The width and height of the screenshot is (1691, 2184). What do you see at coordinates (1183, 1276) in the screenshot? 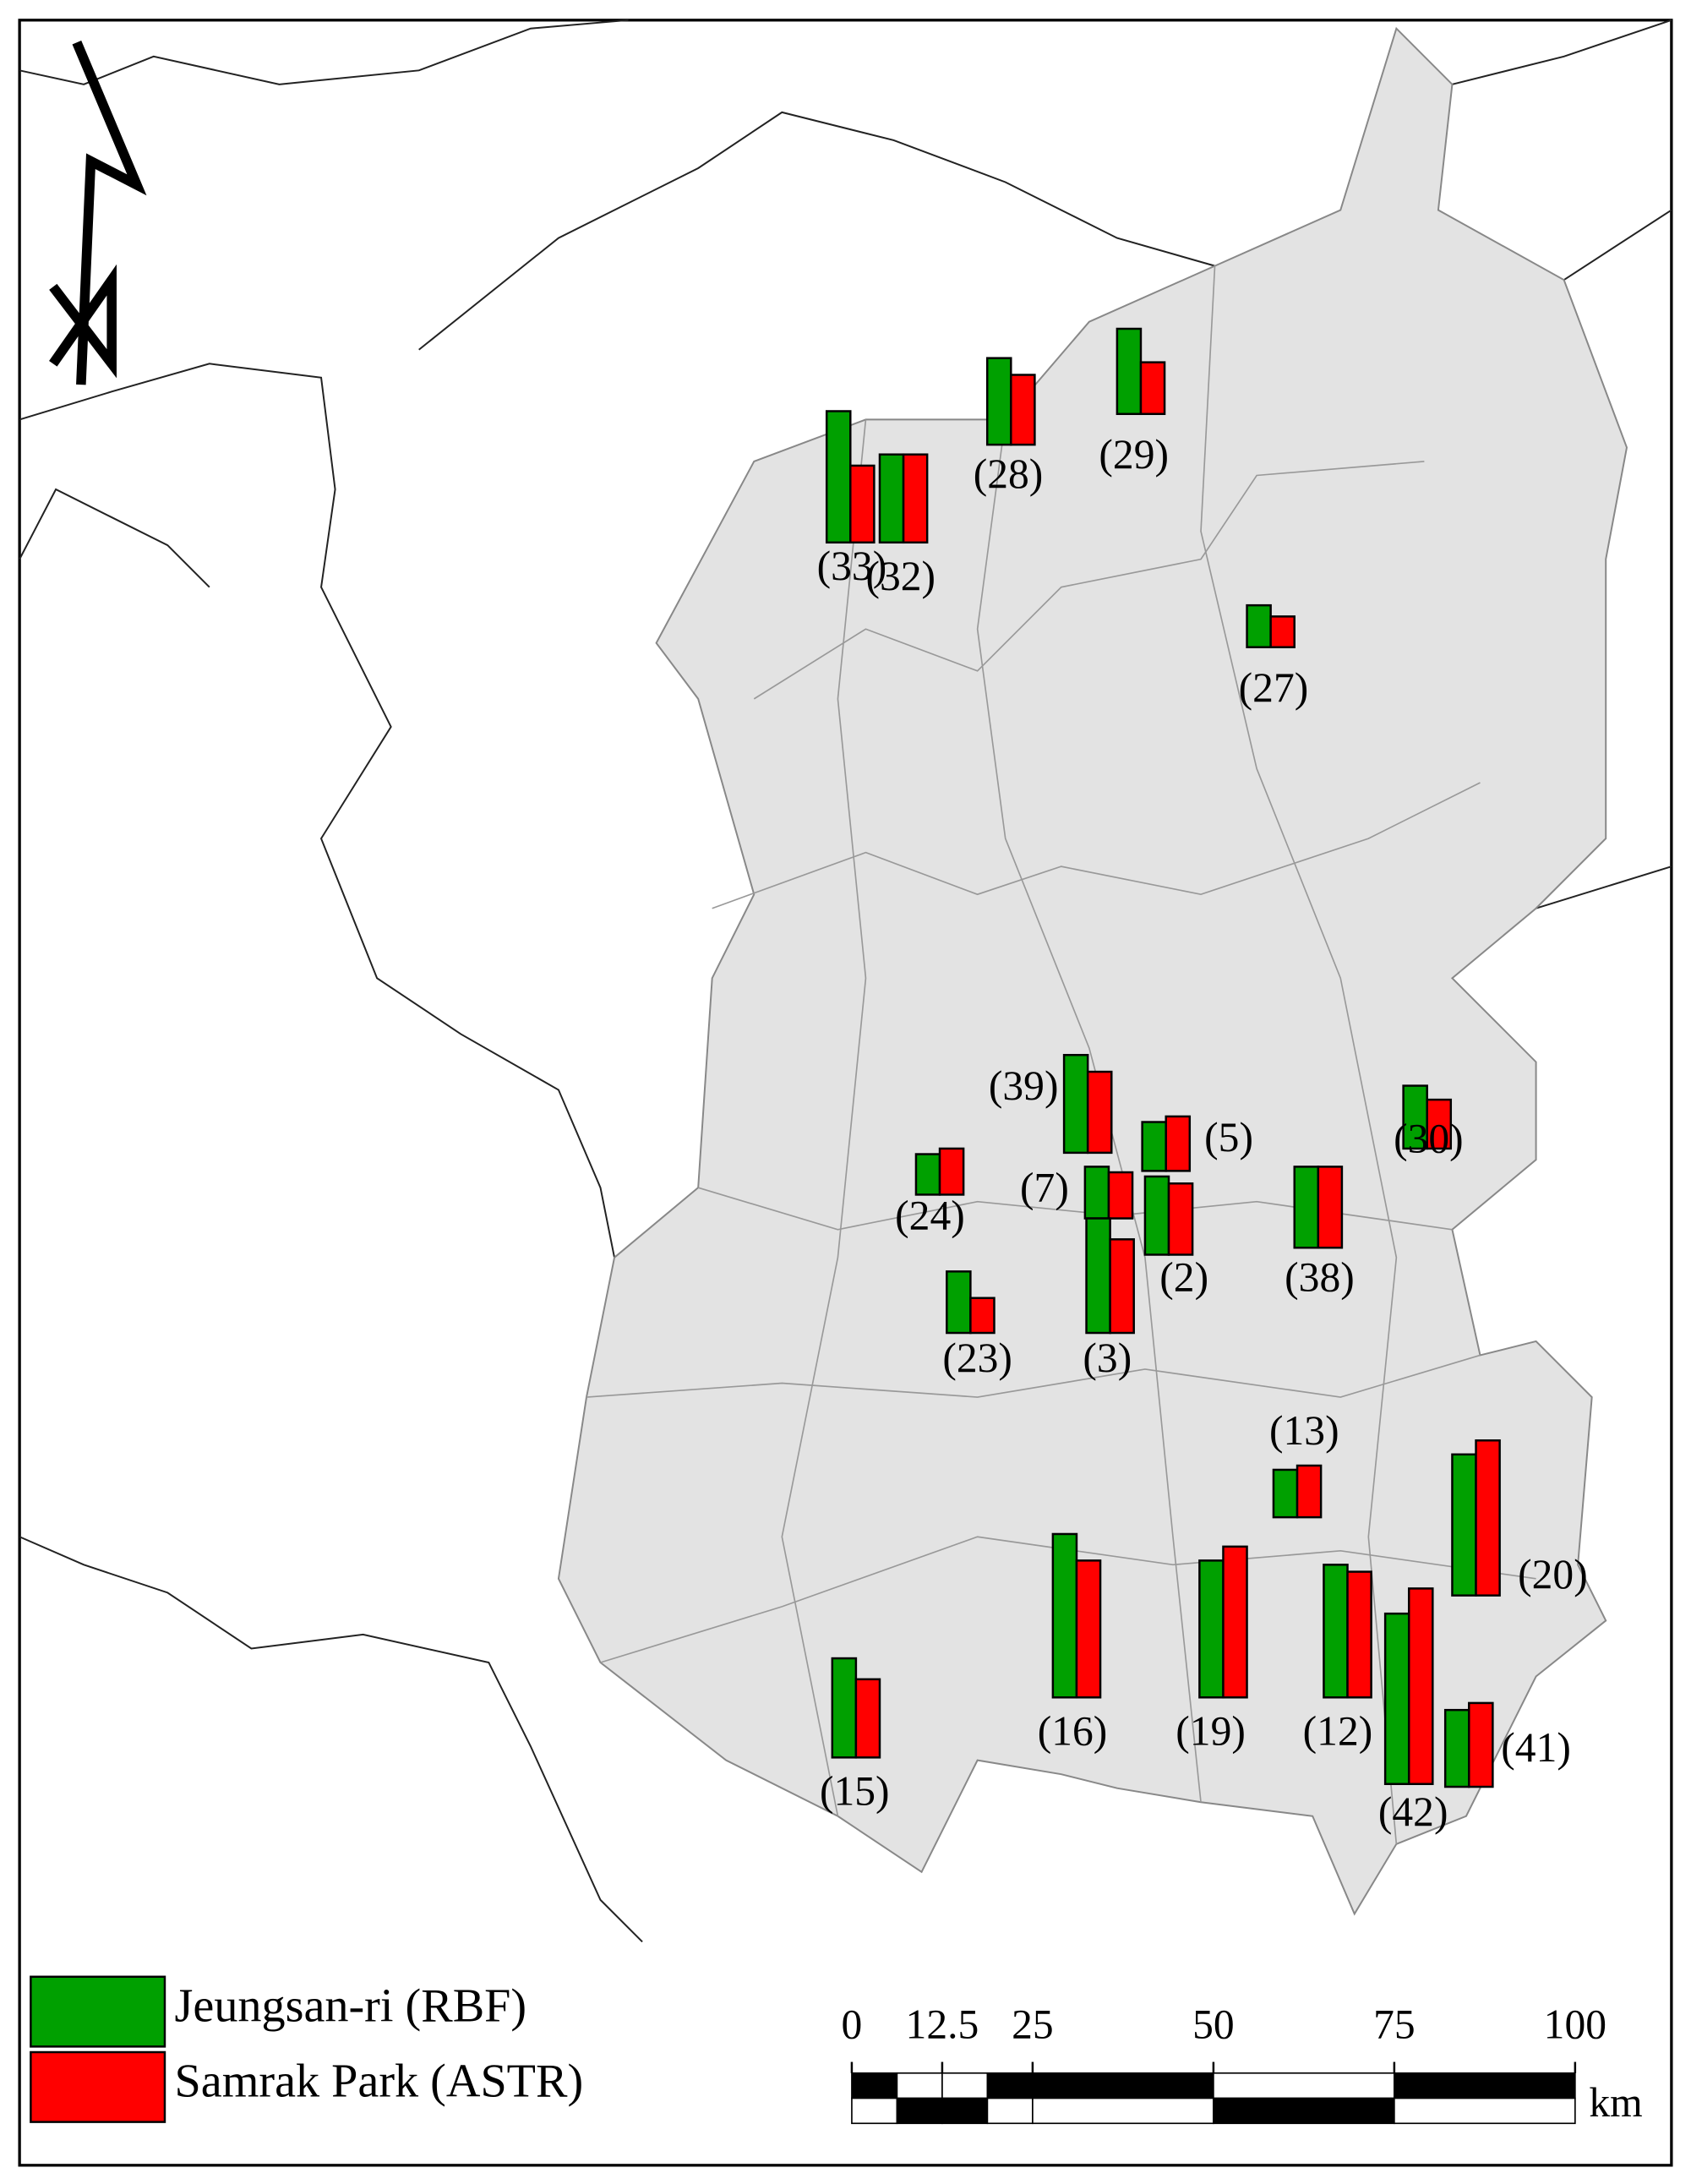
I see `site-label: (2)` at bounding box center [1183, 1276].